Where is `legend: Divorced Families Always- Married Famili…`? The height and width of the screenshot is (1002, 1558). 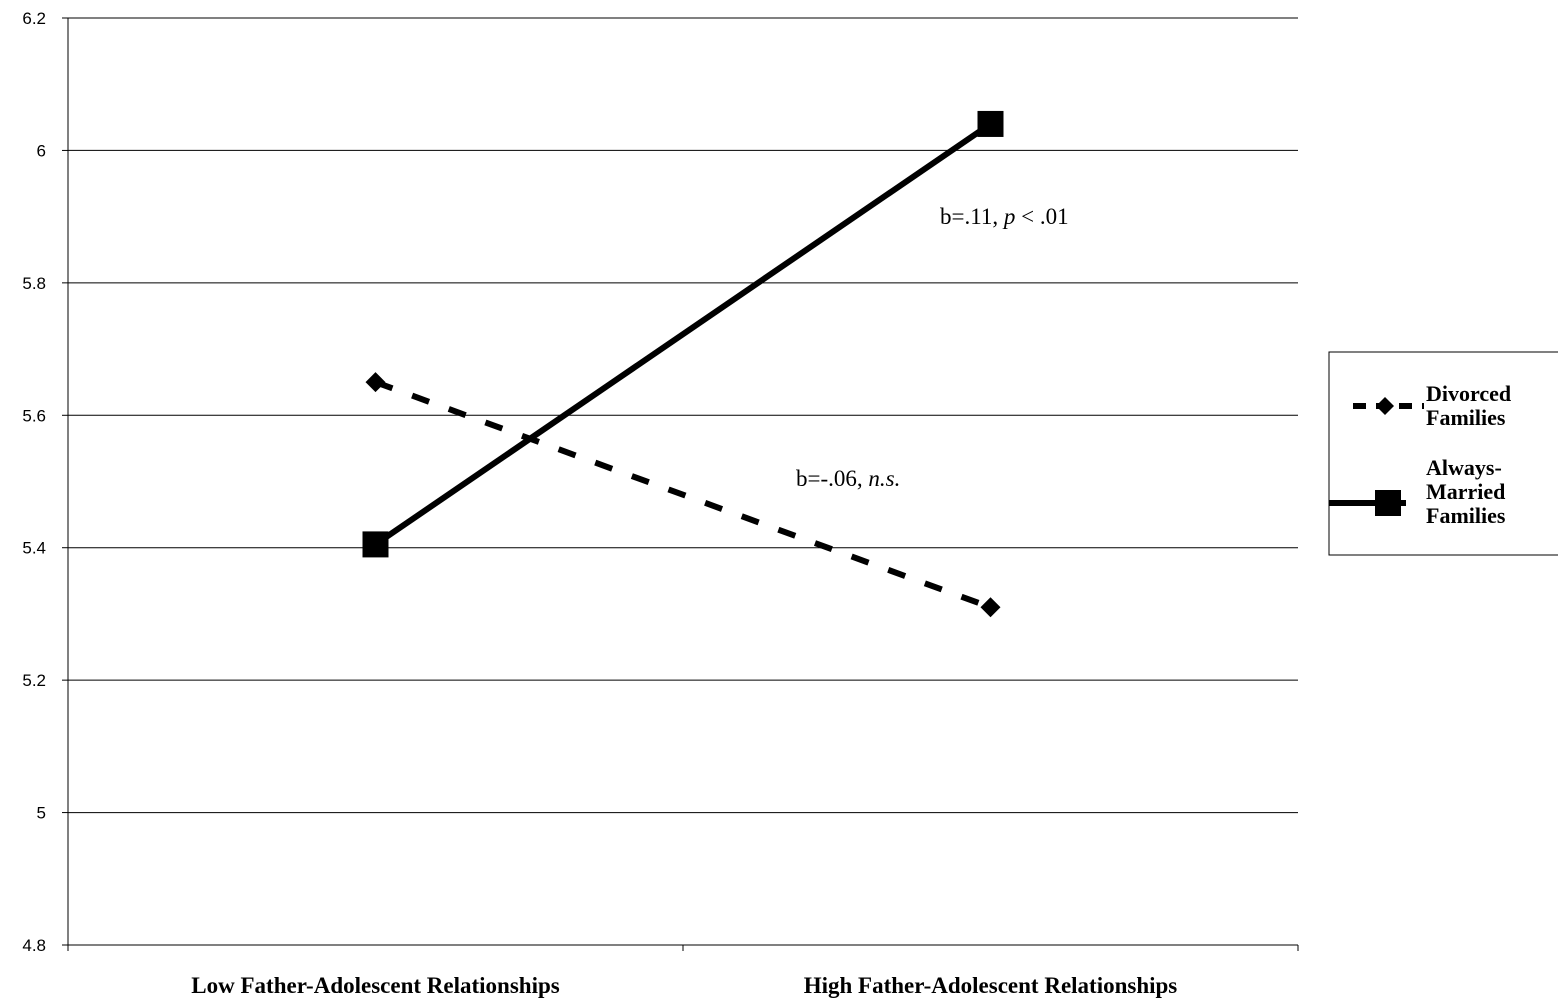 legend: Divorced Families Always- Married Famili… is located at coordinates (1443, 453).